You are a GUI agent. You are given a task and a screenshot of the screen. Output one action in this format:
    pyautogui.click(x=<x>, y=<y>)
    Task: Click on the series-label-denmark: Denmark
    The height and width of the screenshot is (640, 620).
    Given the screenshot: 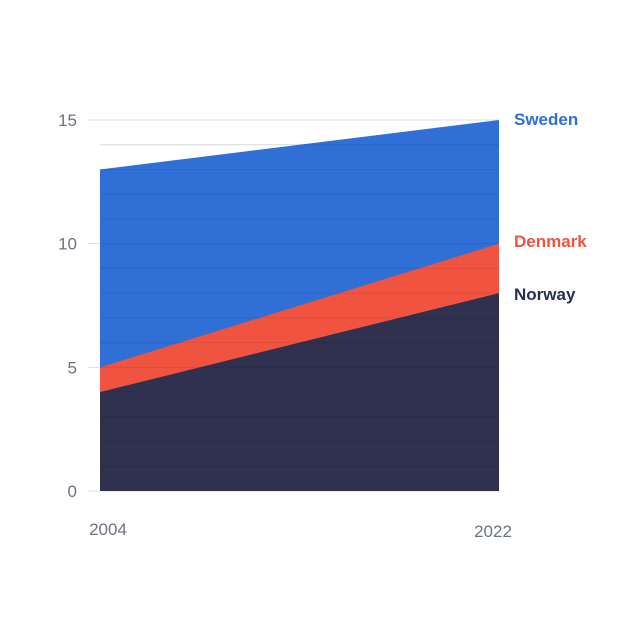 What is the action you would take?
    pyautogui.click(x=550, y=241)
    